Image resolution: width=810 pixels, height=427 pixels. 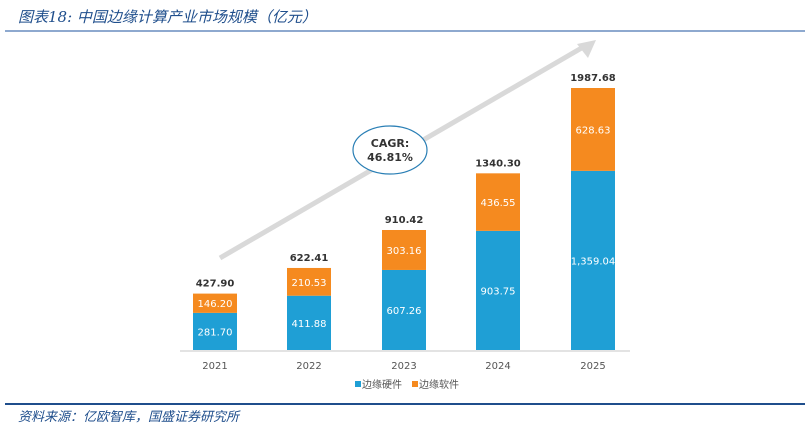 I want to click on growth-arrow-head, so click(x=586, y=49).